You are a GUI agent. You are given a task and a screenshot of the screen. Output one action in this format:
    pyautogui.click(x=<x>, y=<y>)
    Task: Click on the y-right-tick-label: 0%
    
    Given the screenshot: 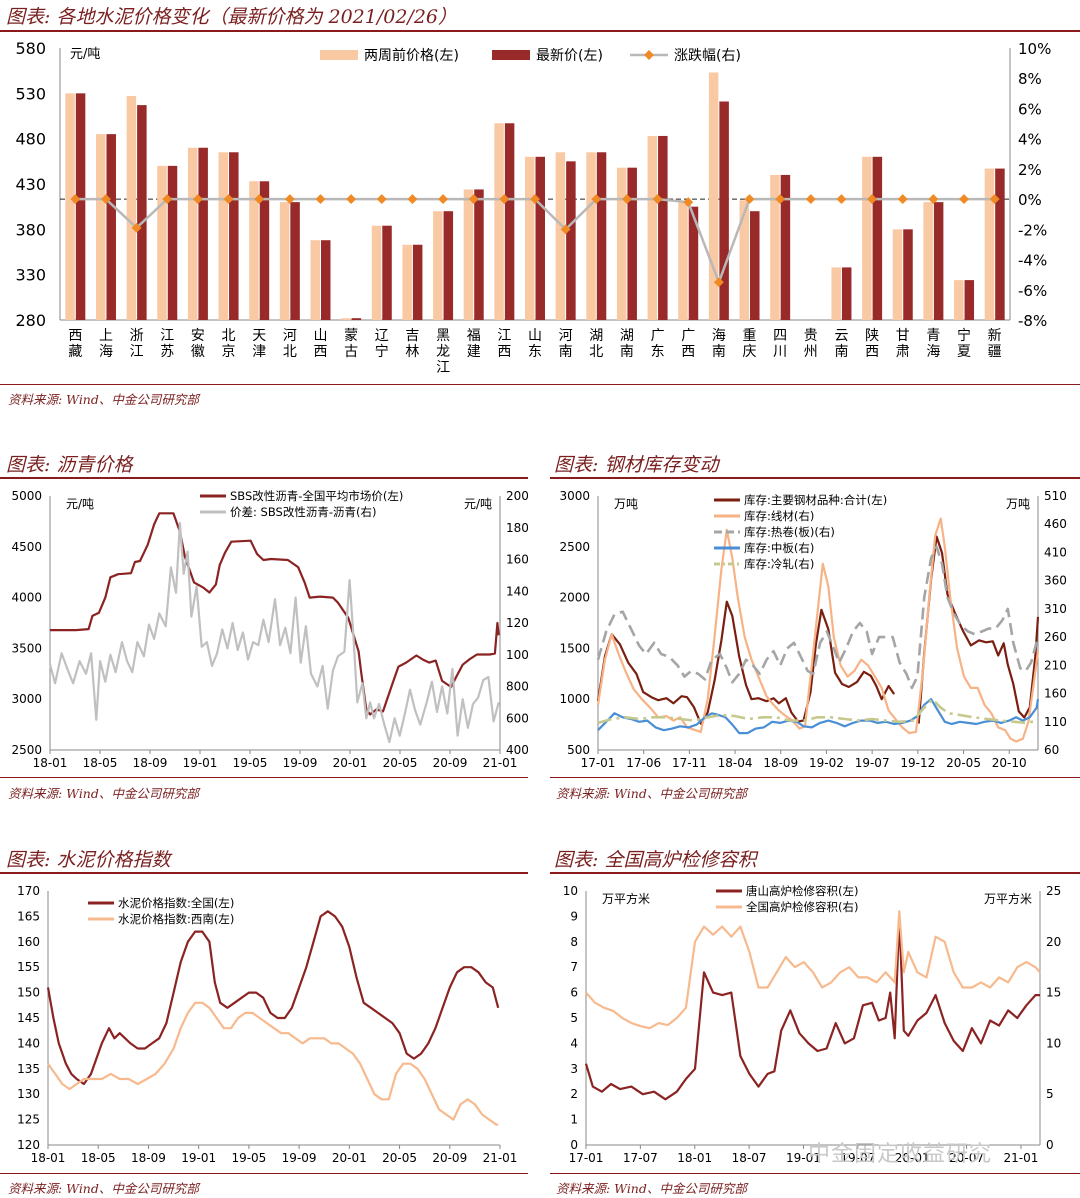 What is the action you would take?
    pyautogui.click(x=1030, y=200)
    